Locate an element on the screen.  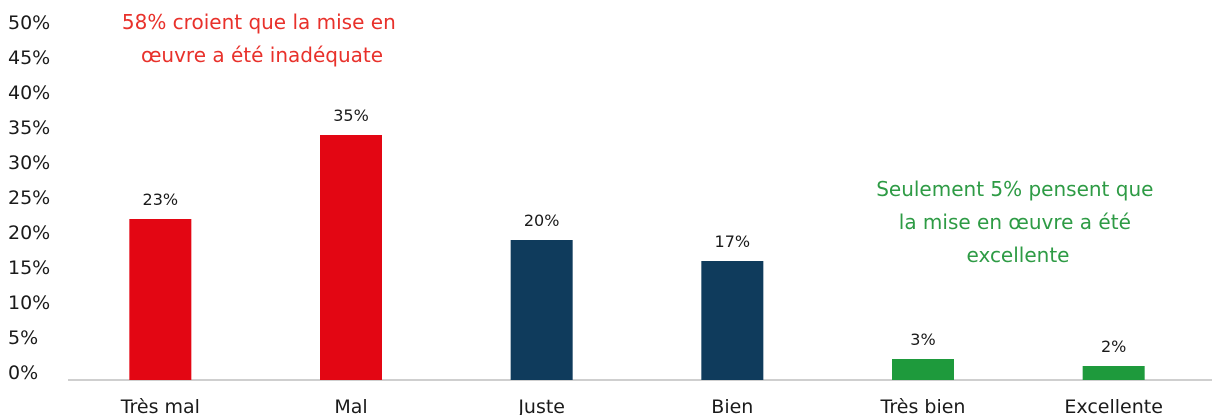
data-label: 2% is located at coordinates (1113, 346).